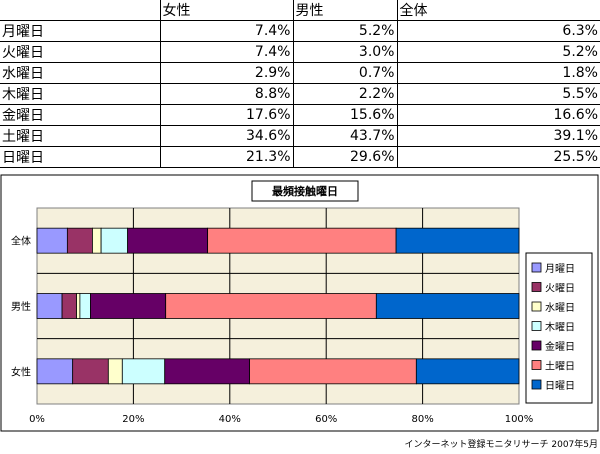 This screenshot has width=600, height=454. I want to click on total-cell: 5.5%, so click(498, 94).